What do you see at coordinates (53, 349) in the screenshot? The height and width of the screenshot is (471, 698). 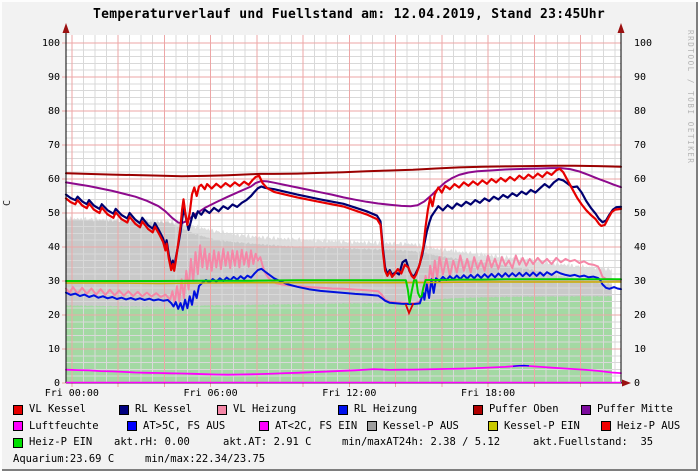 I see `y-tick-label-left: 10` at bounding box center [53, 349].